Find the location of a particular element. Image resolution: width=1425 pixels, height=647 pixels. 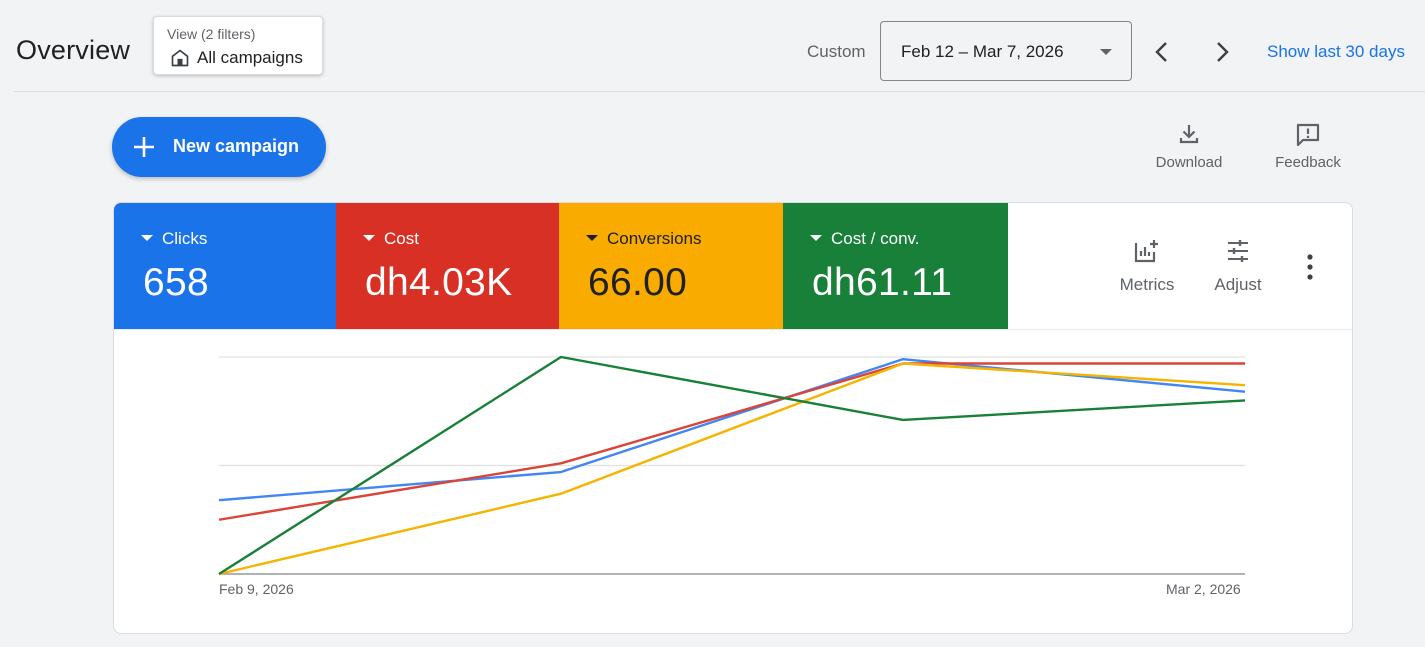

chevron-left-icon is located at coordinates (1162, 52).